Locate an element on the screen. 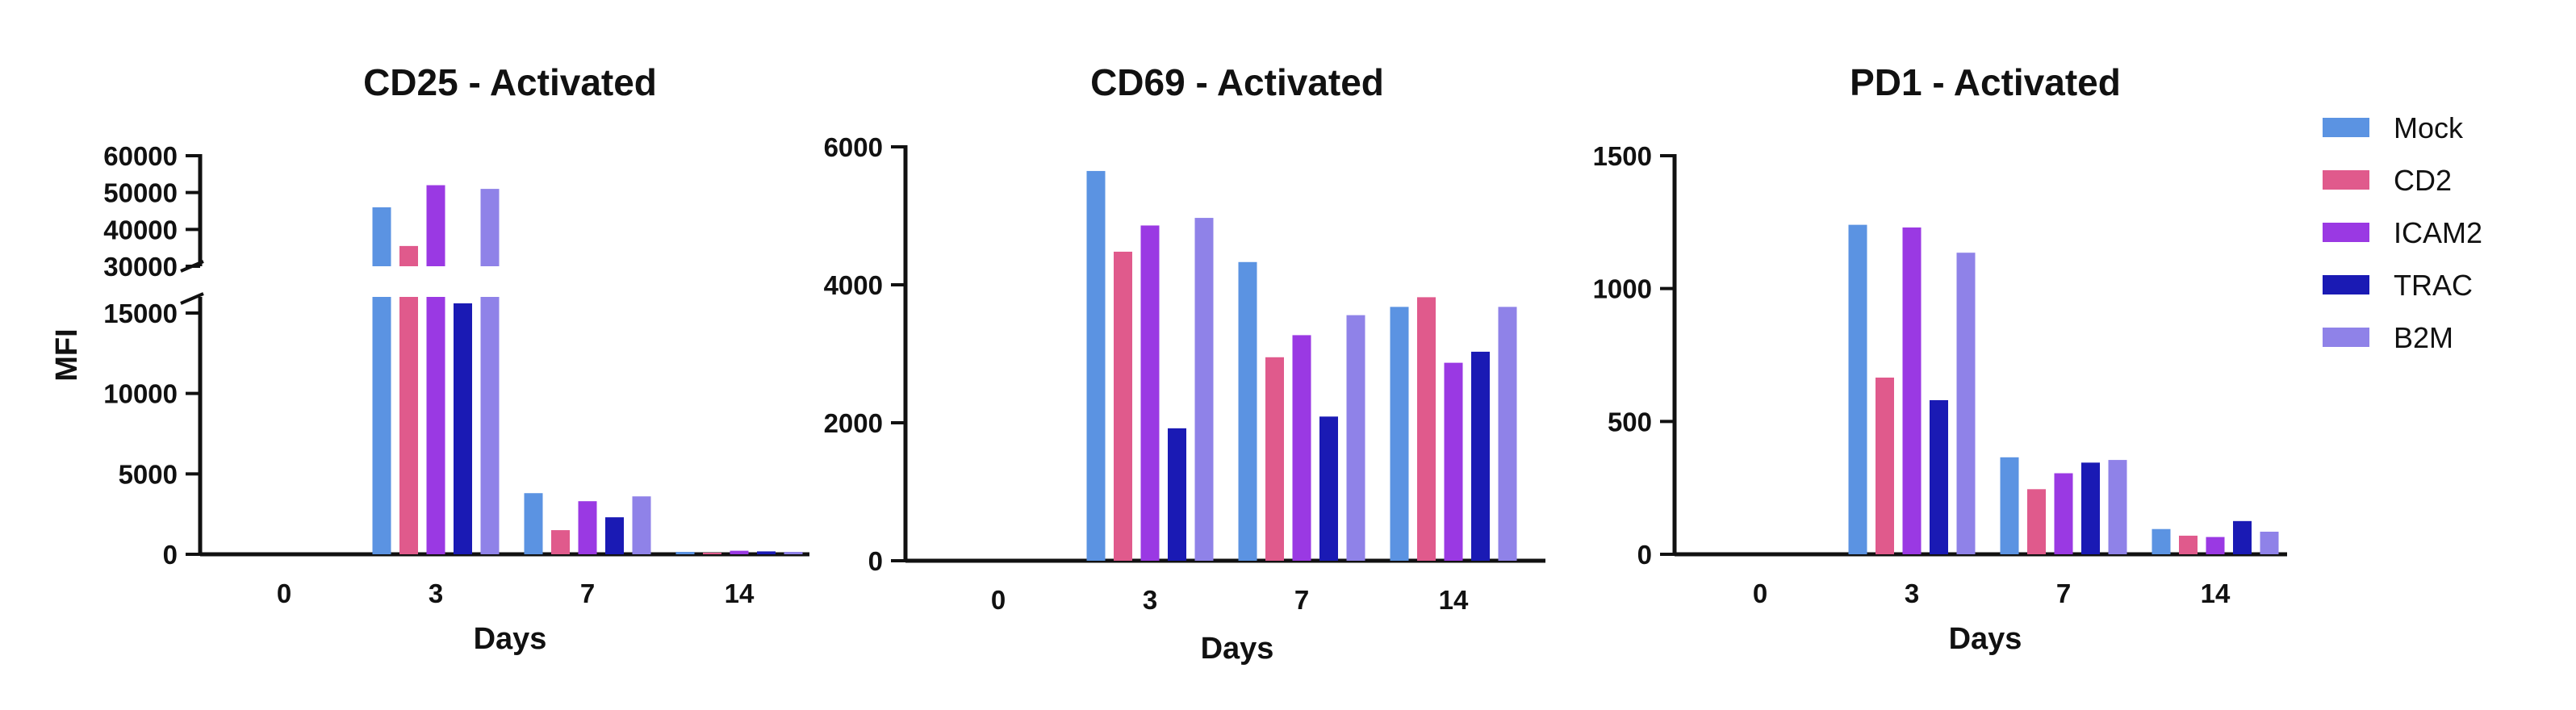 The width and height of the screenshot is (2576, 710). bar-mock-day-3-lower is located at coordinates (381, 425).